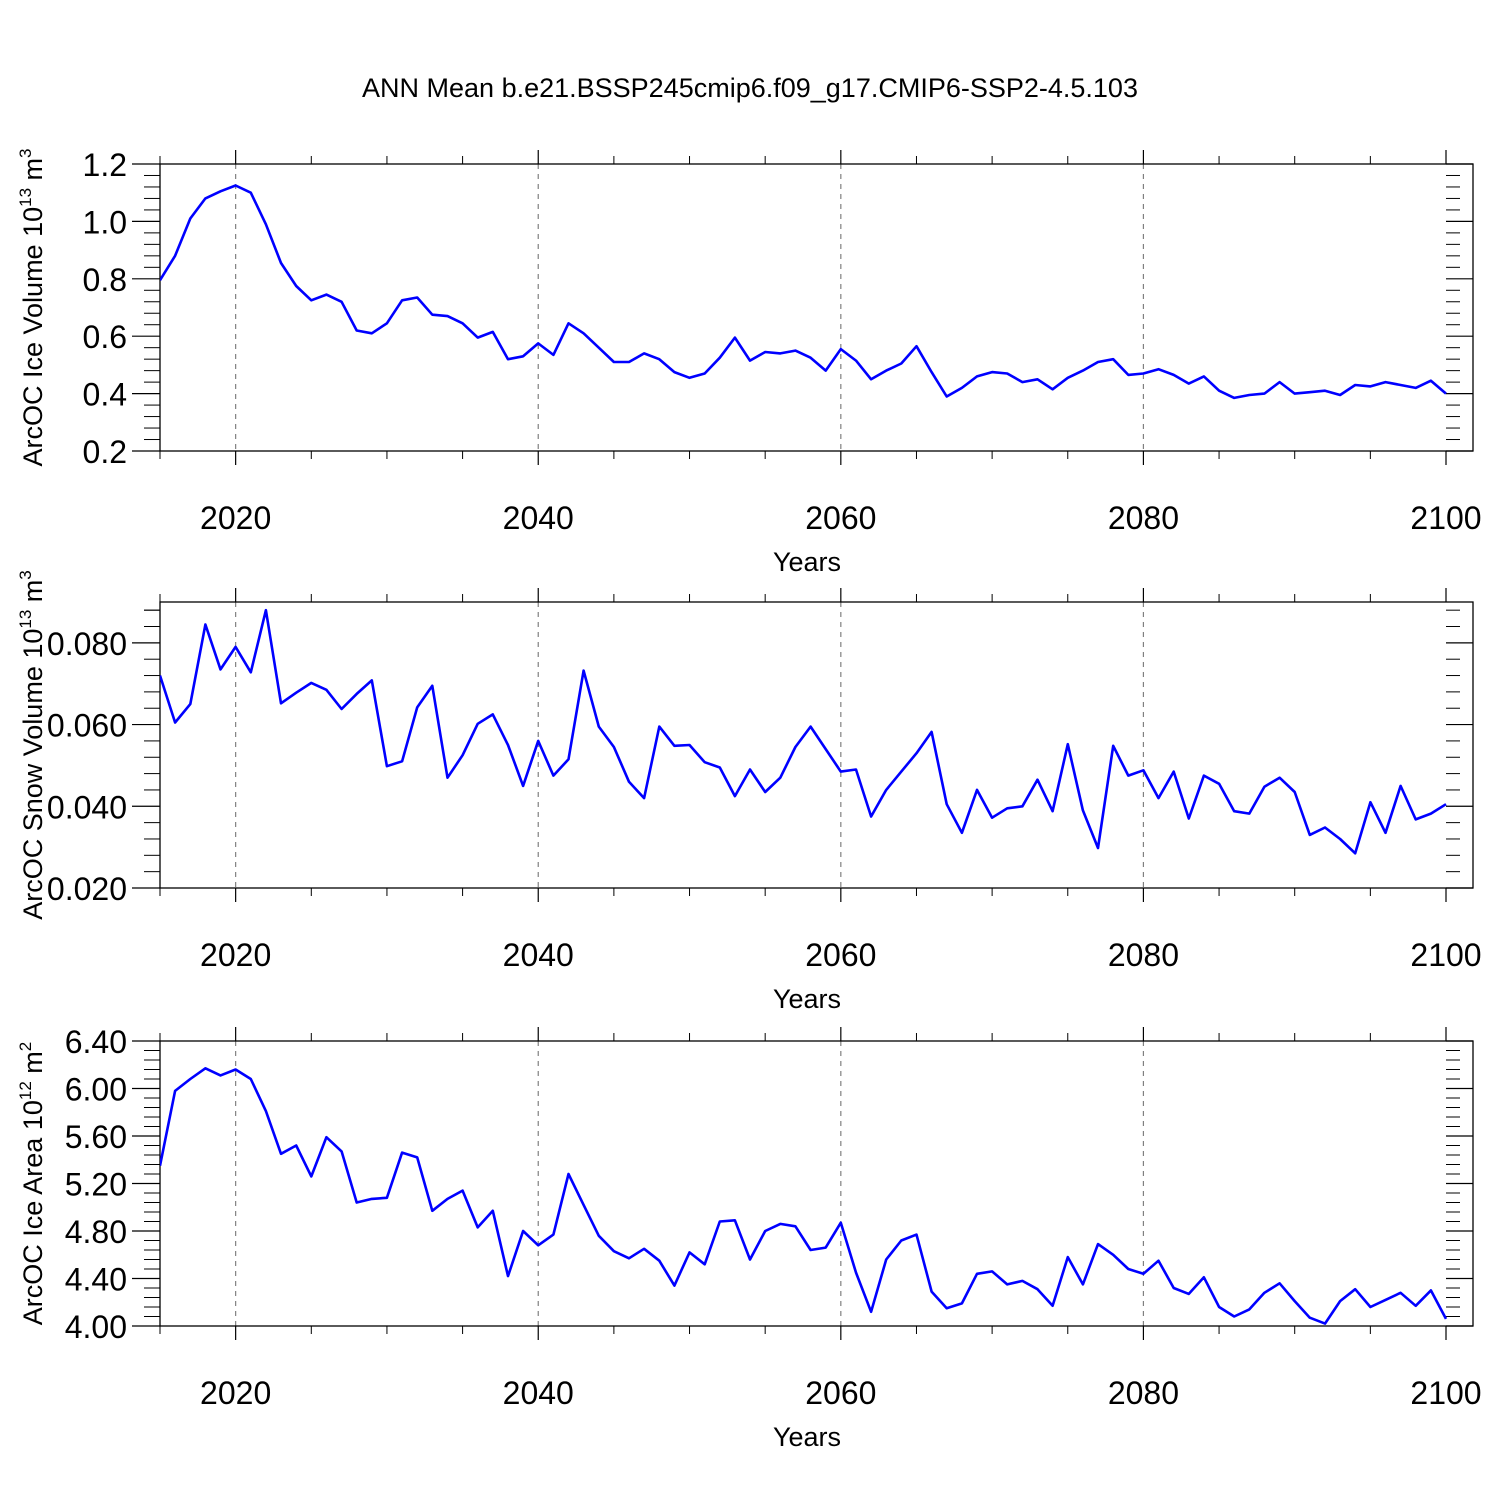 This screenshot has width=1500, height=1500. I want to click on y-axis-title: ArcOC Snow Volume 1013 m3, so click(32, 745).